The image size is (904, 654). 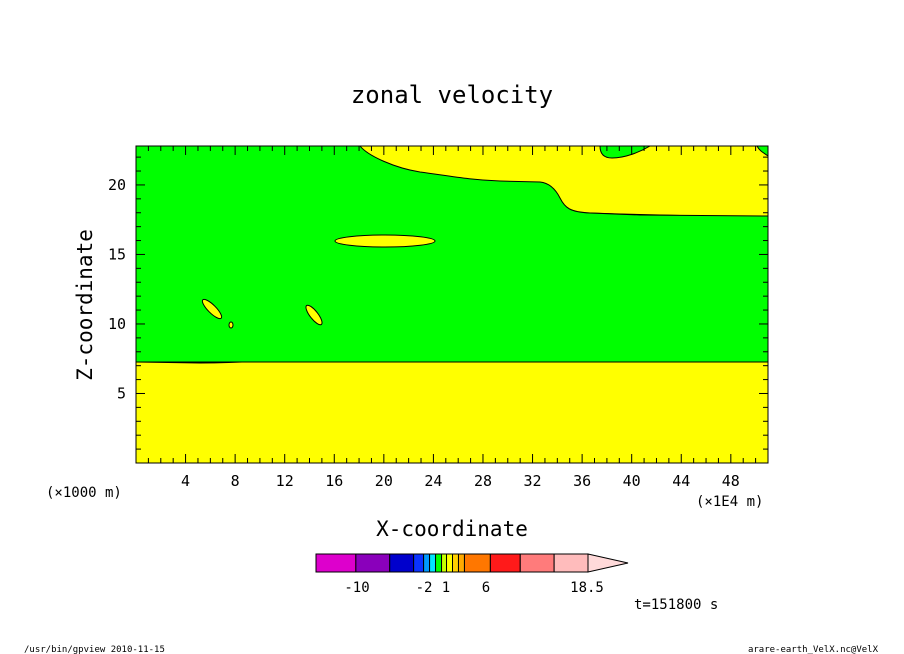 What do you see at coordinates (356, 588) in the screenshot?
I see `colorbar-tick-label: -10` at bounding box center [356, 588].